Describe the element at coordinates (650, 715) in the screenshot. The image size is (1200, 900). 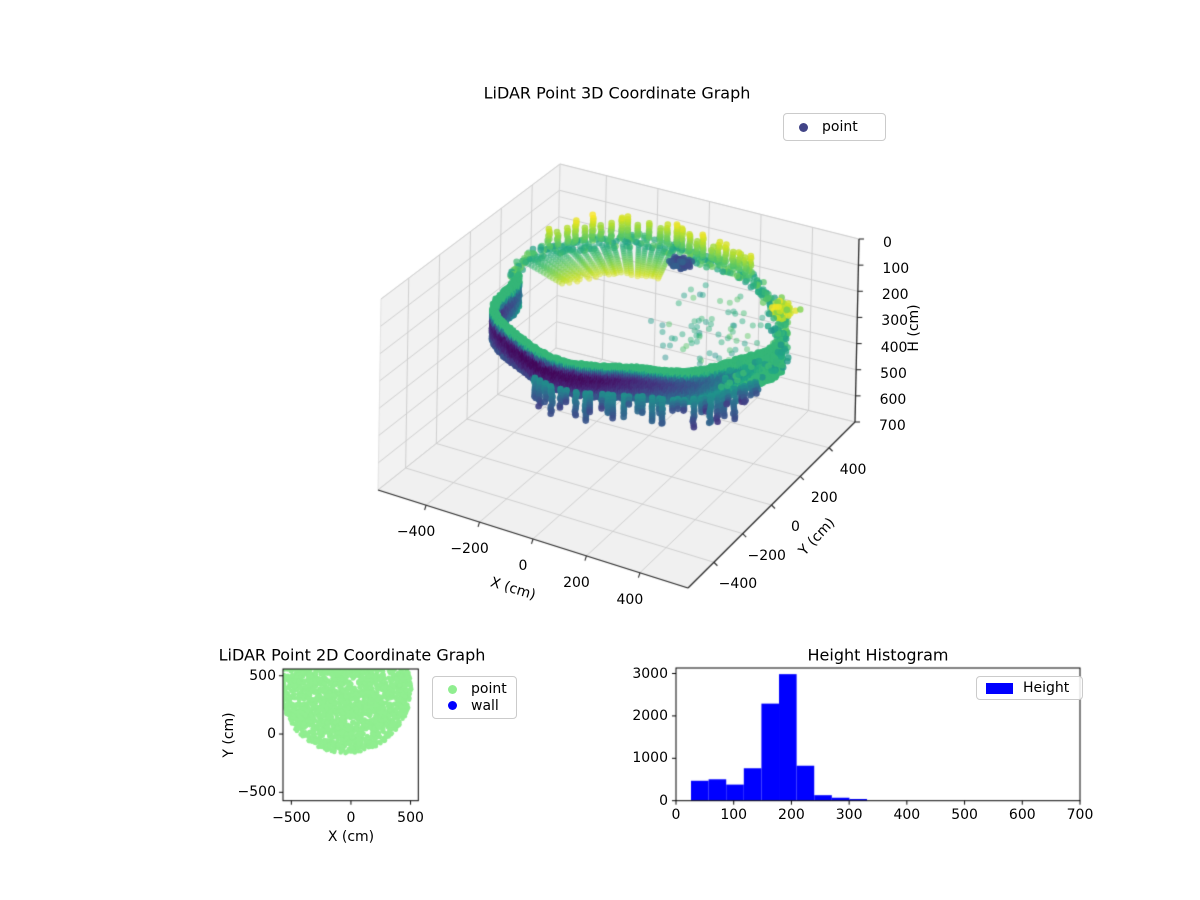
I see `histogram-y-tick-2: 2000` at that location.